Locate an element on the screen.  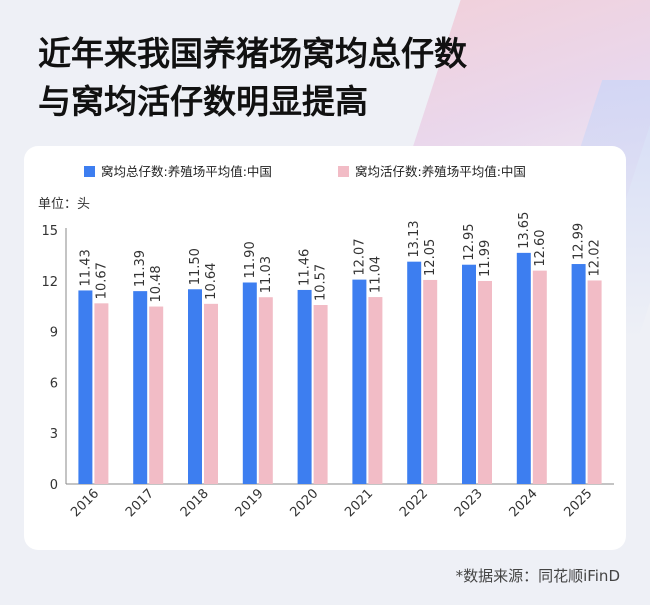
y-tick-label: 9 is located at coordinates (54, 333).